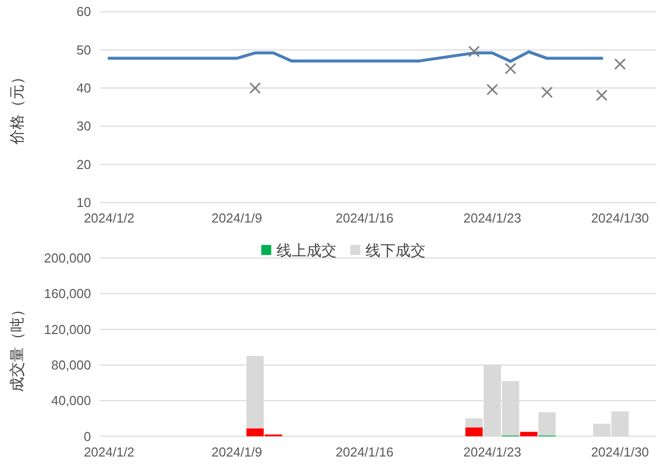 This screenshot has height=474, width=672. Describe the element at coordinates (67, 294) in the screenshot. I see `y-tick-label: 160,000` at that location.